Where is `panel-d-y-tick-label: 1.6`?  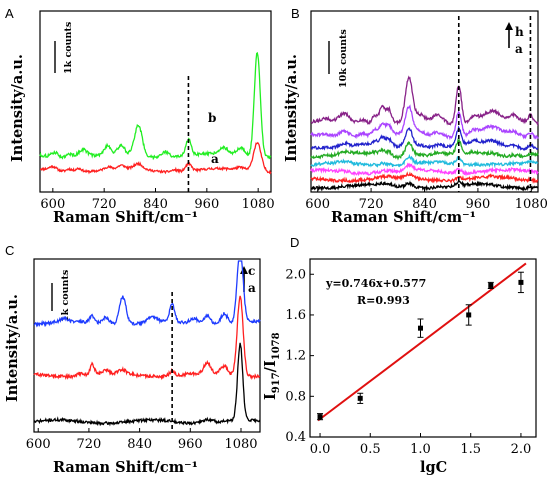
panel-d-y-tick-label: 1.6 is located at coordinates (295, 315).